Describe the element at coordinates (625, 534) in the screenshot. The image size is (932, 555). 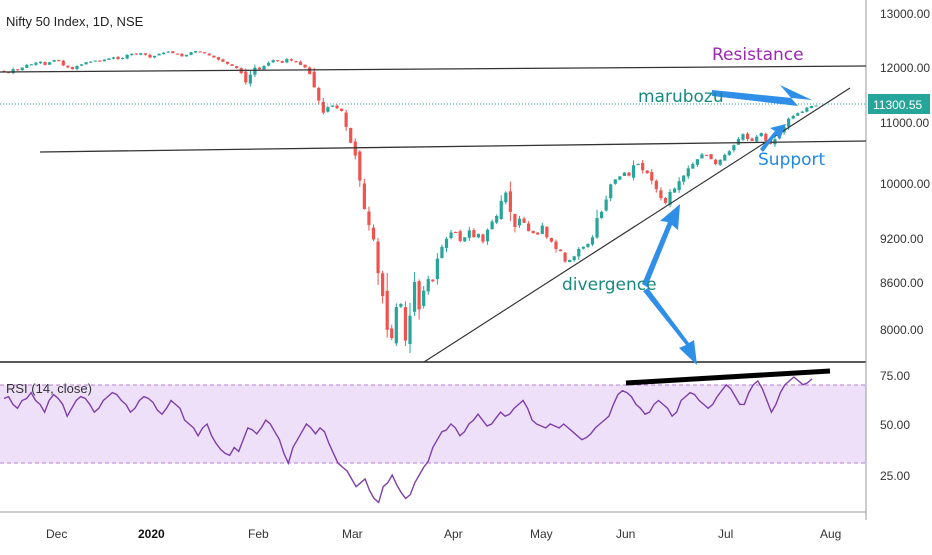
I see `x-tick-label: Jun` at that location.